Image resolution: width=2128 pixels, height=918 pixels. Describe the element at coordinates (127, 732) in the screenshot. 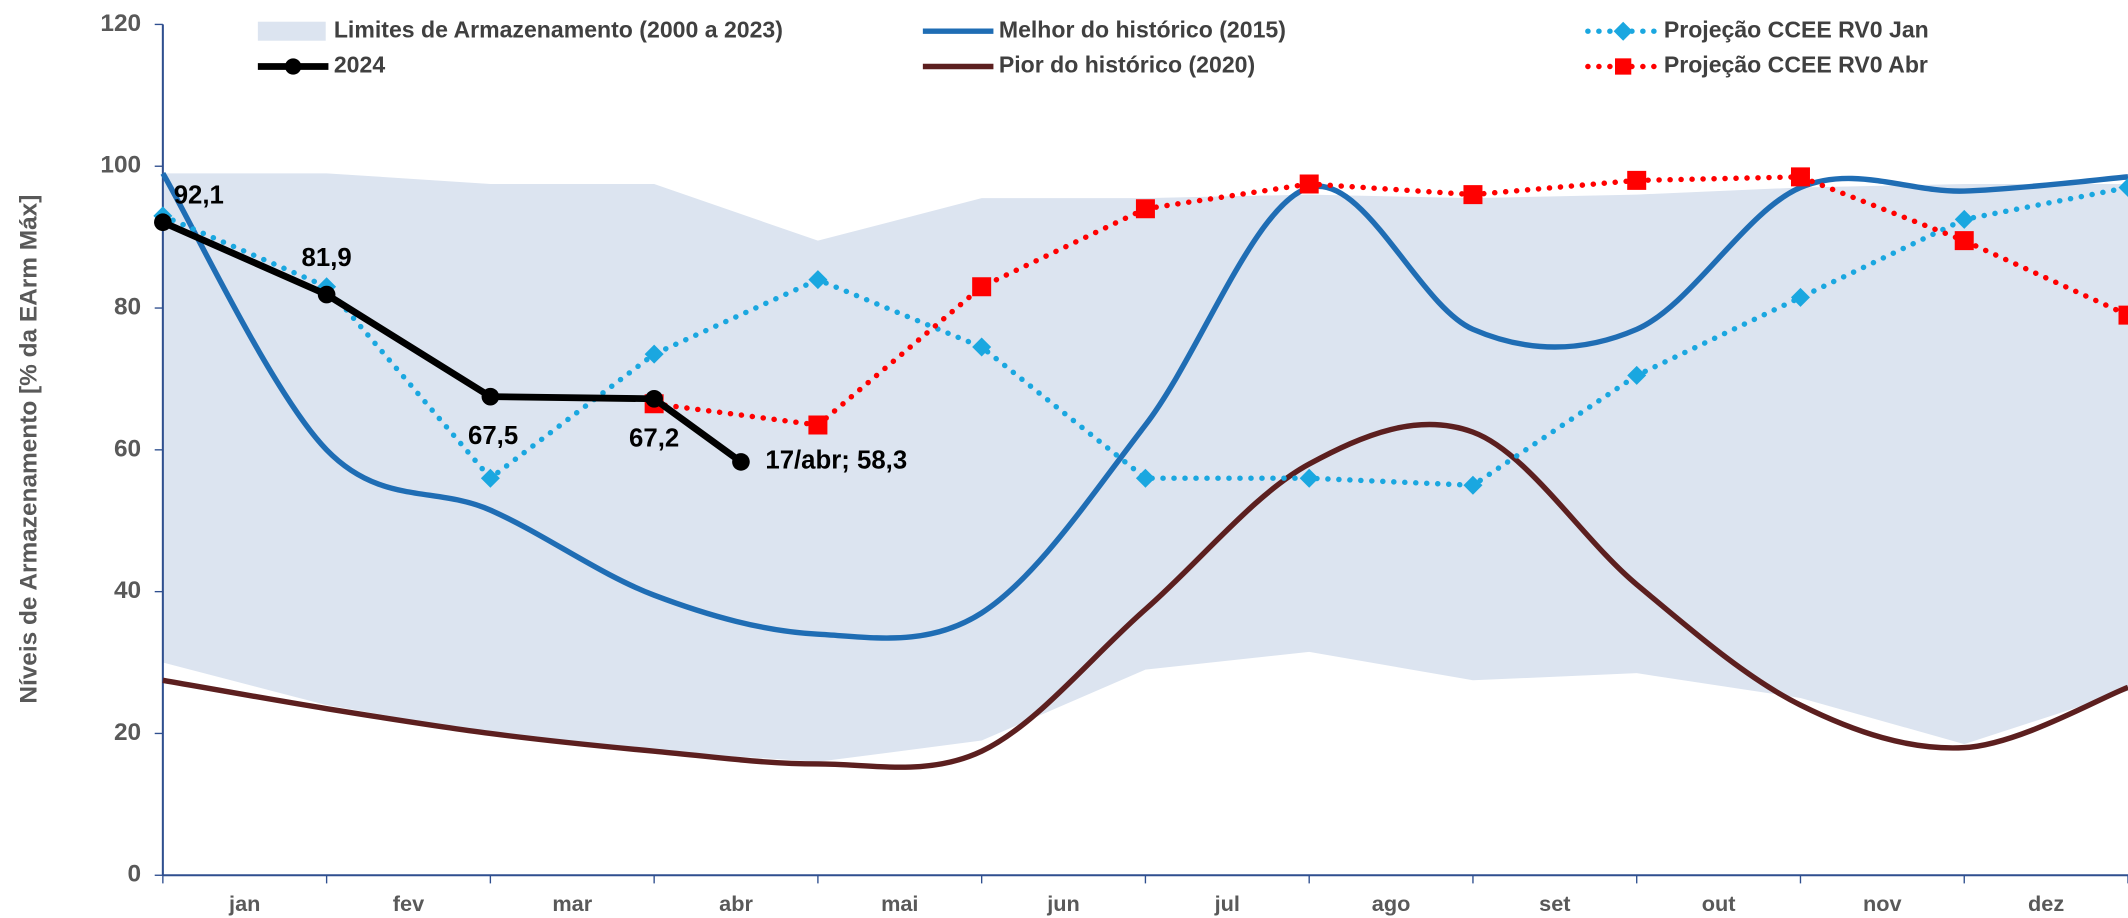

I see `y-tick-label: 20` at that location.